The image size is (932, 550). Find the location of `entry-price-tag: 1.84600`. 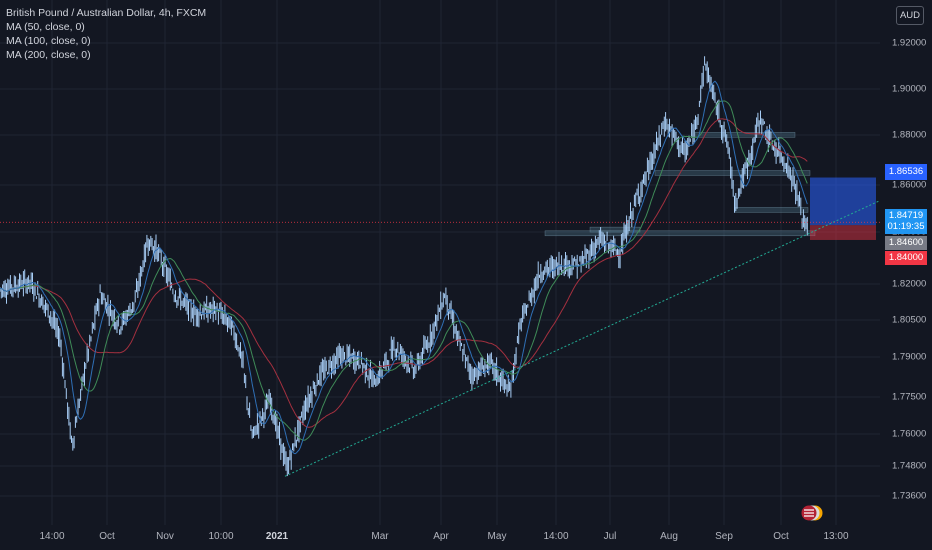

entry-price-tag: 1.84600 is located at coordinates (906, 243).